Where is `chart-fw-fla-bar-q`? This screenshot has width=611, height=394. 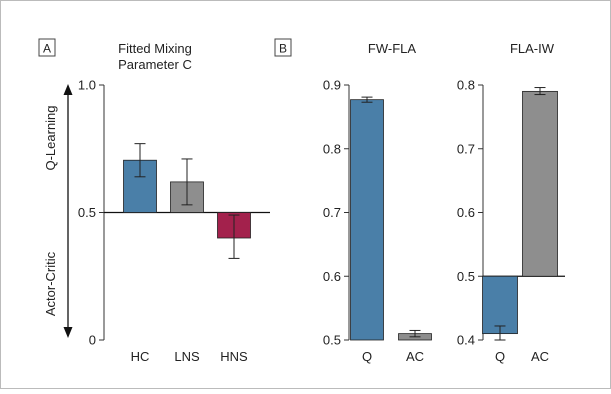 chart-fw-fla-bar-q is located at coordinates (367, 220).